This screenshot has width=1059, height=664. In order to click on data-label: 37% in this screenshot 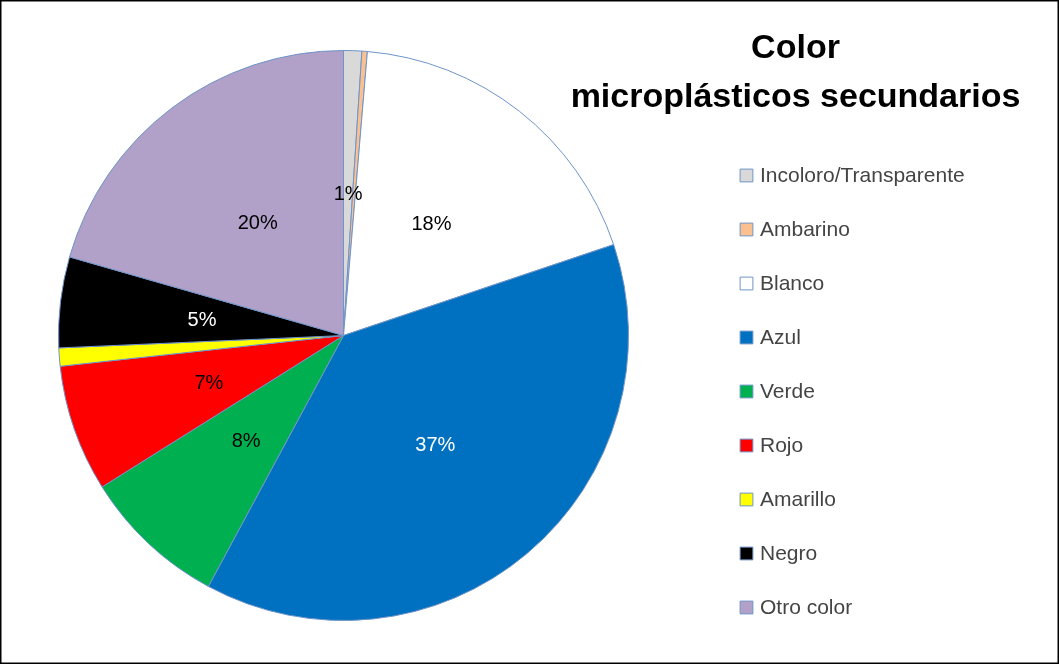, I will do `click(435, 444)`.